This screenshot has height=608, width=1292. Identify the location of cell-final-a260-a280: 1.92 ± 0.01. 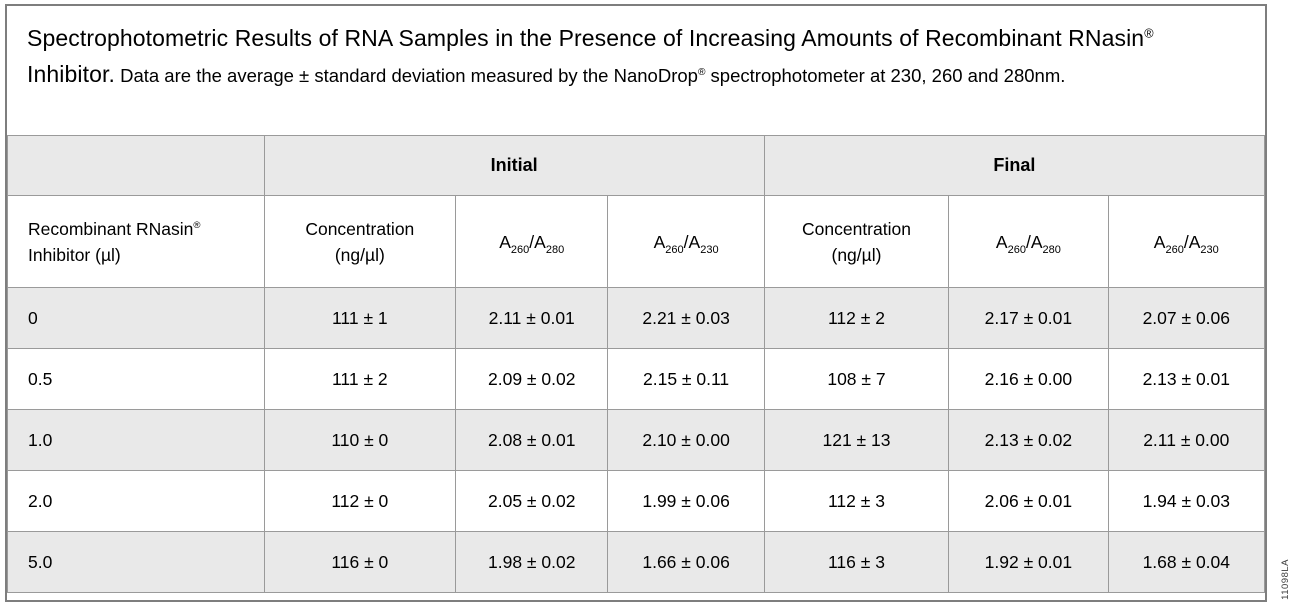
(1028, 562).